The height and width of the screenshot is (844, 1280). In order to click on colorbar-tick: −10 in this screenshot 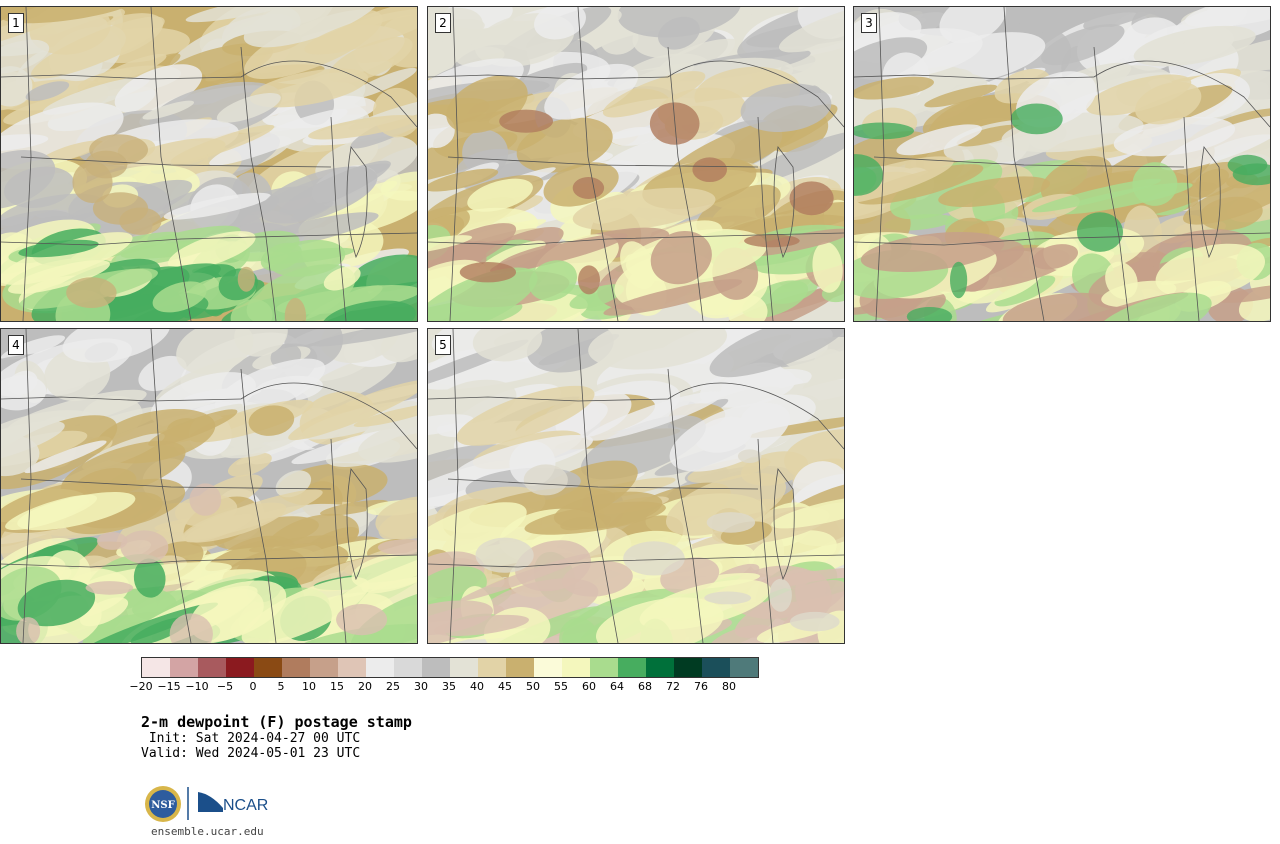, I will do `click(197, 686)`.